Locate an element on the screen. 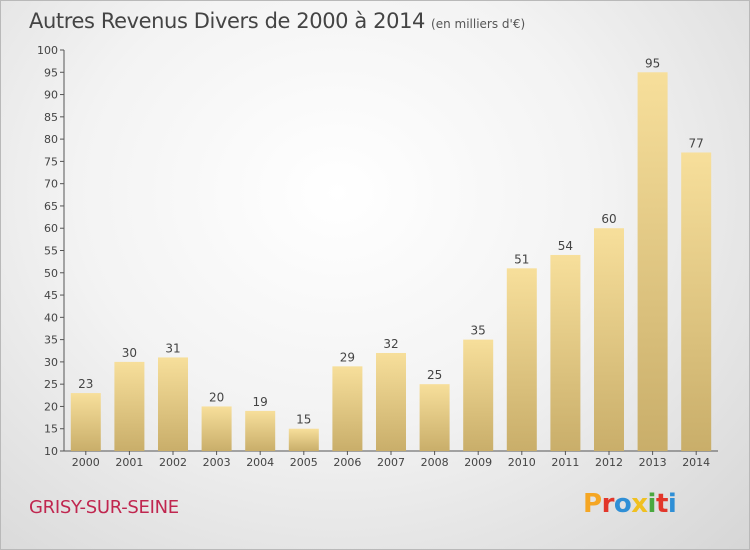 The height and width of the screenshot is (550, 750). value-label-2004: 19 is located at coordinates (260, 402).